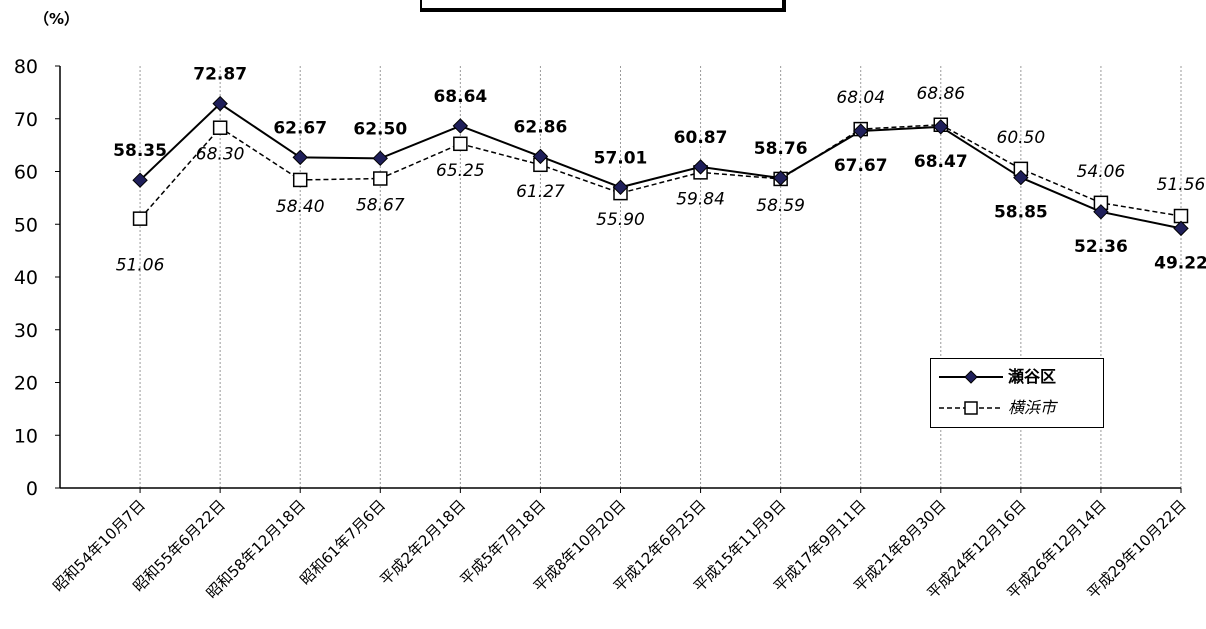 The height and width of the screenshot is (629, 1206). Describe the element at coordinates (140, 266) in the screenshot. I see `data-label-yokohama: 51.06` at that location.